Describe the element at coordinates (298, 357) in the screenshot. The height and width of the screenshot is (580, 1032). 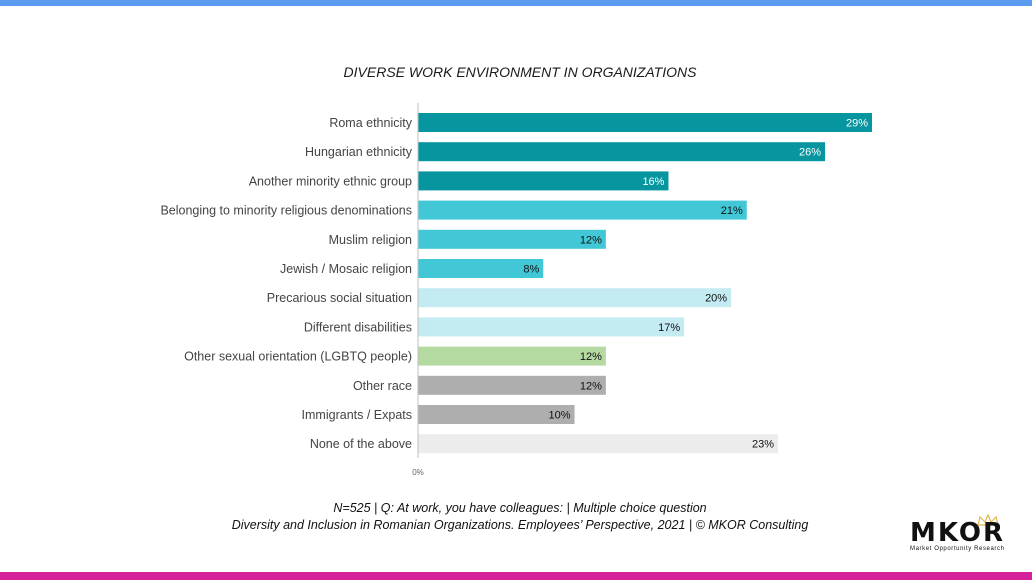
I see `category-label: Other sexual orientation (LGBTQ people)` at that location.